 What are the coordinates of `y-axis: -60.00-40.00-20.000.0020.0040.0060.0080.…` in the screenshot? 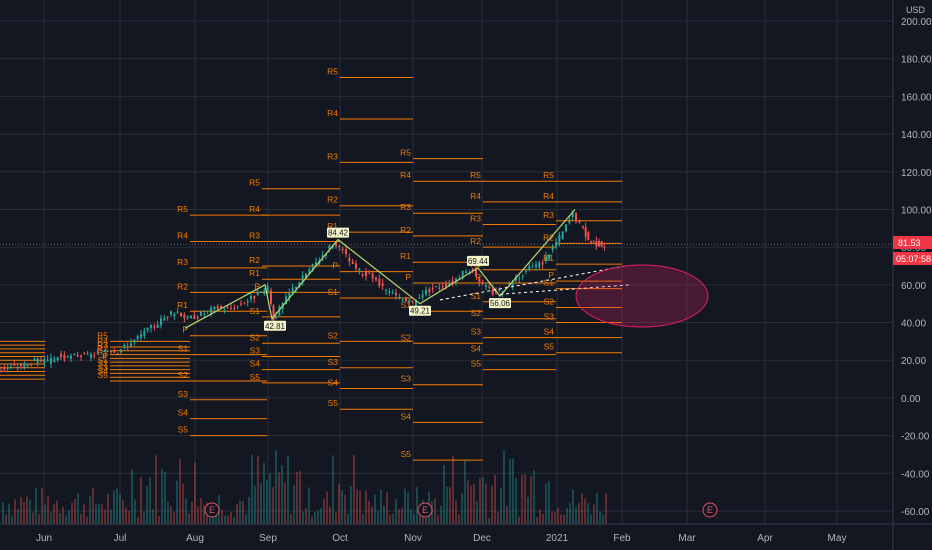 It's located at (912, 275).